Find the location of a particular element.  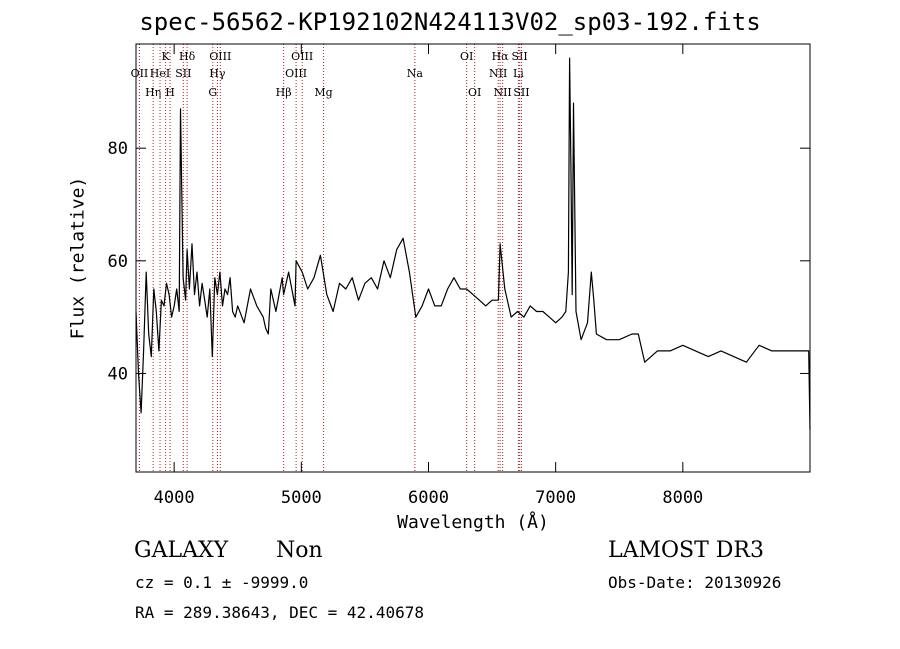

spectral-line-label: OII is located at coordinates (140, 73).